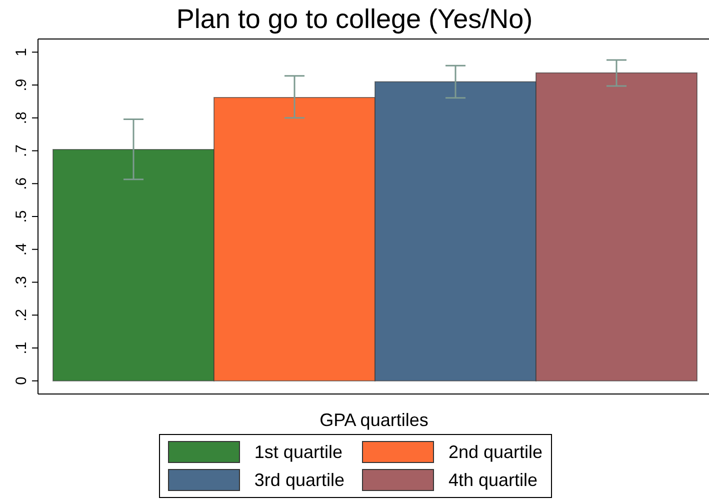 The height and width of the screenshot is (502, 709). I want to click on y-tick-label: .6, so click(21, 183).